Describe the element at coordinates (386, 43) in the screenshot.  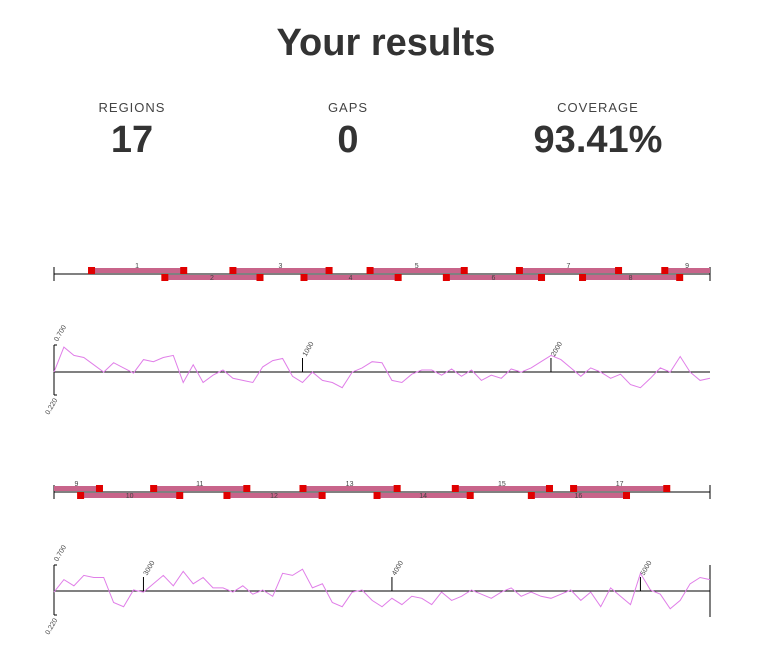
I see `title: Your results` at that location.